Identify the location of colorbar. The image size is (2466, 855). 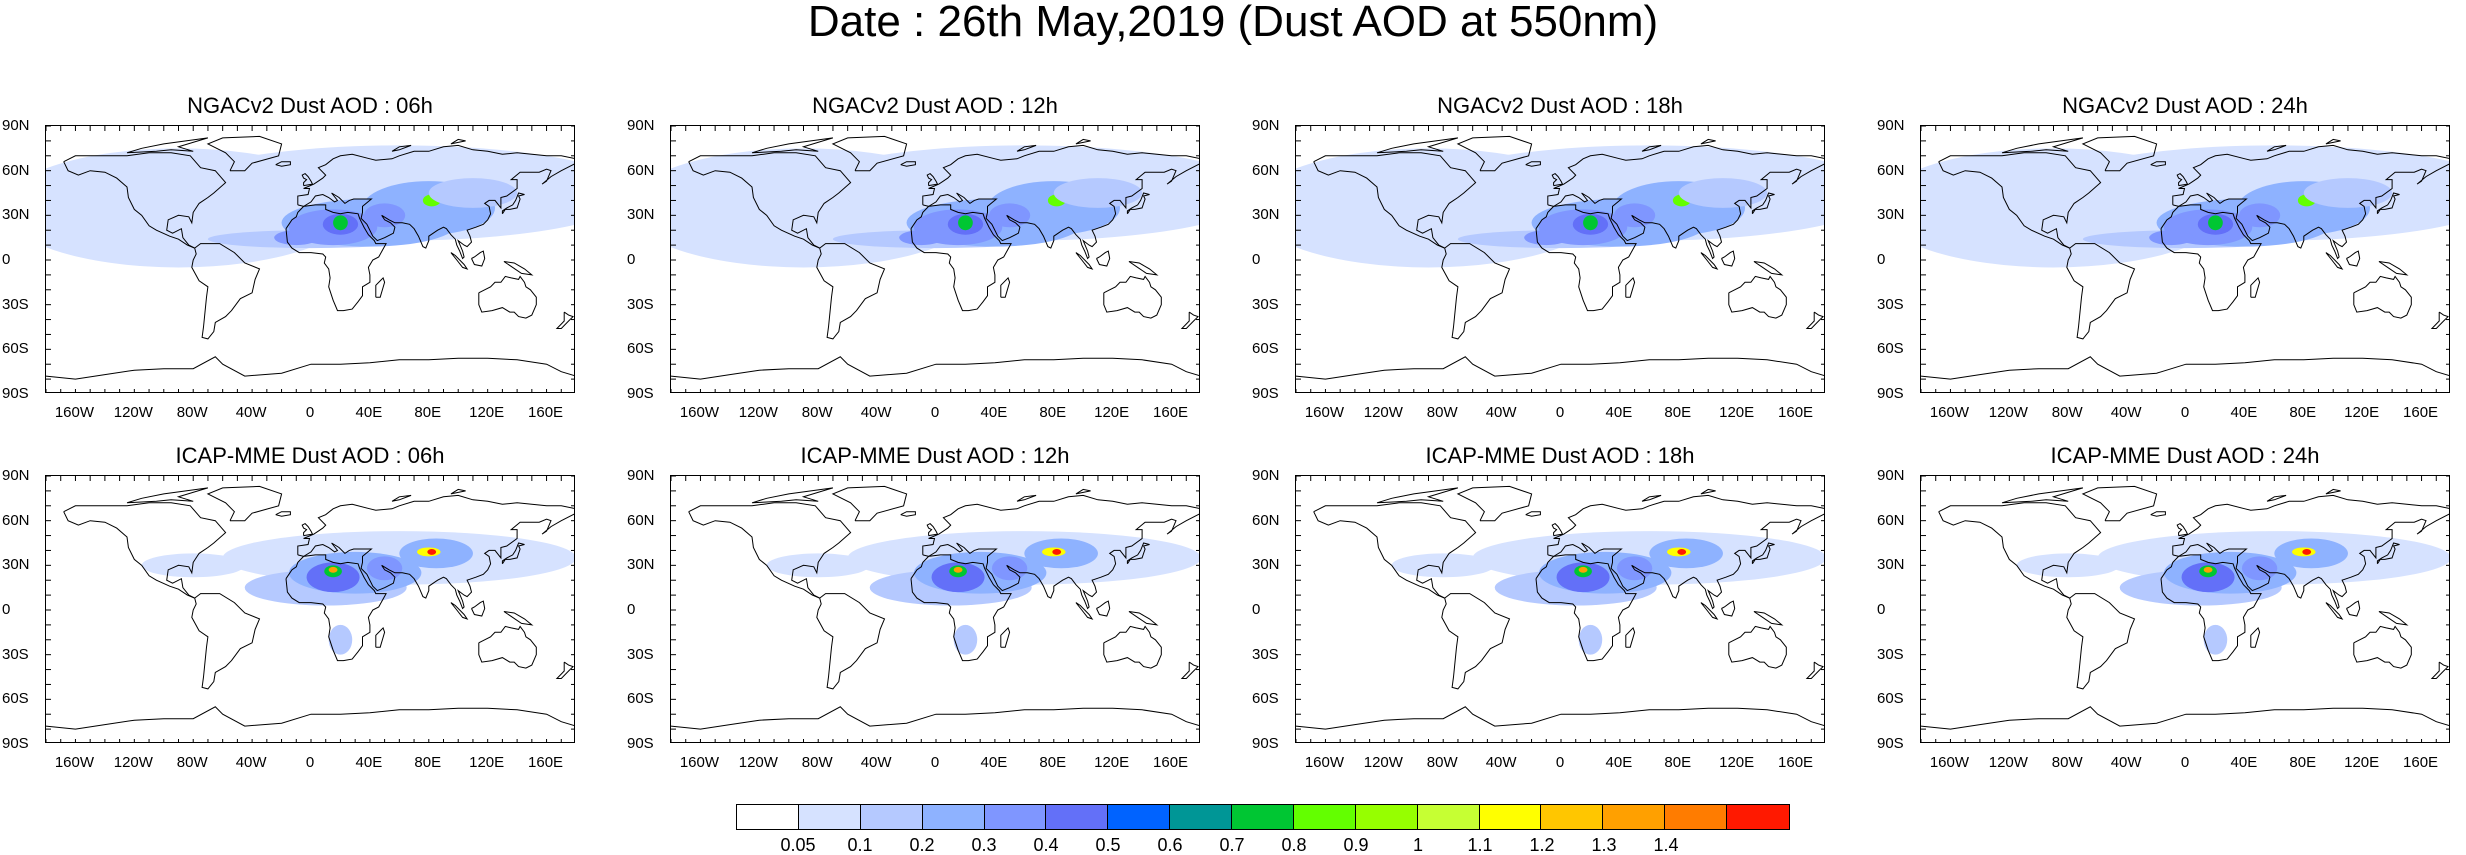
(1263, 817).